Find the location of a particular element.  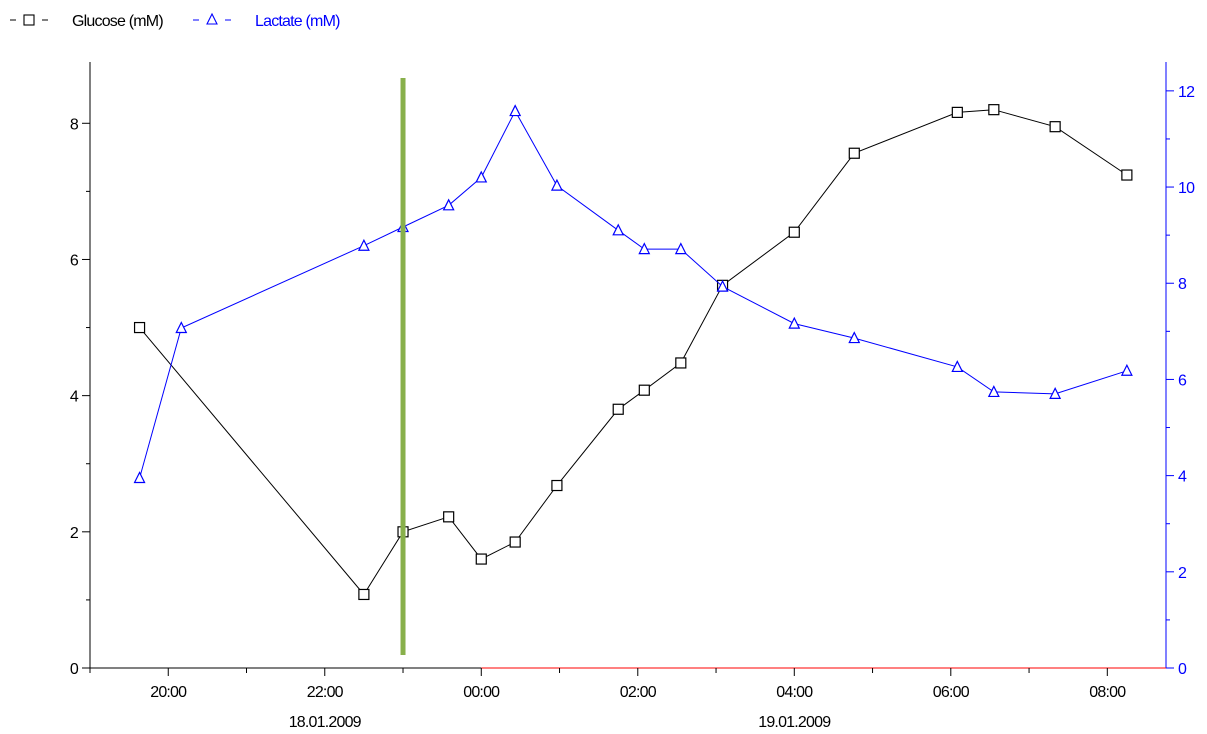

legend-triangle-marker is located at coordinates (212, 18).